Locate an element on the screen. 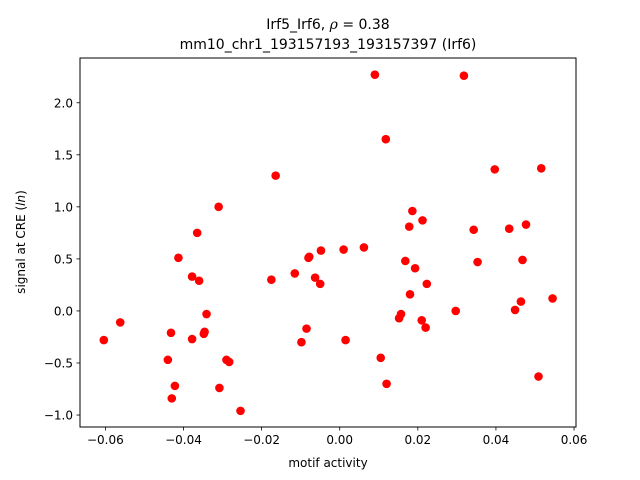  y-tick-label: −0.5 is located at coordinates (58, 363).